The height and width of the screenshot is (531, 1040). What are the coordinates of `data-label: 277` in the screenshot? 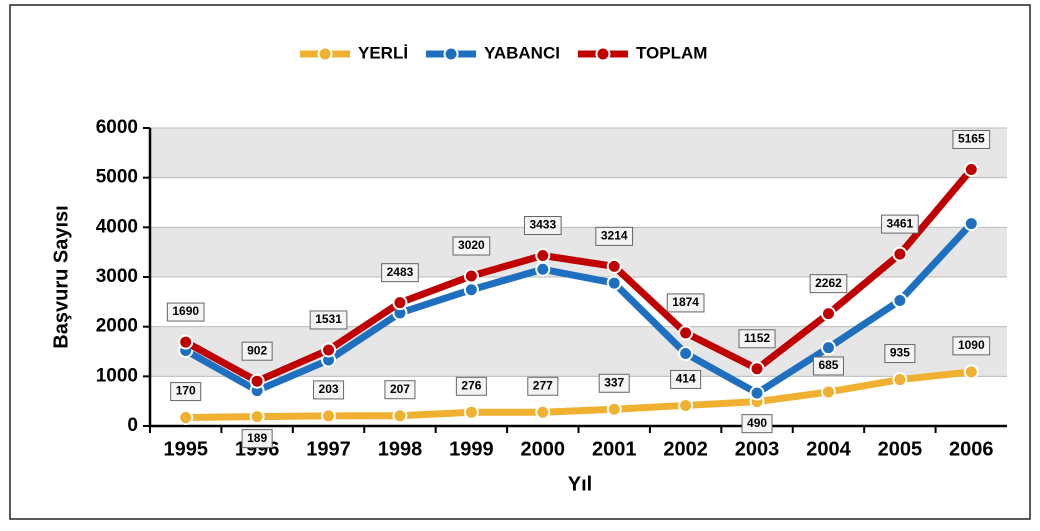 It's located at (543, 385).